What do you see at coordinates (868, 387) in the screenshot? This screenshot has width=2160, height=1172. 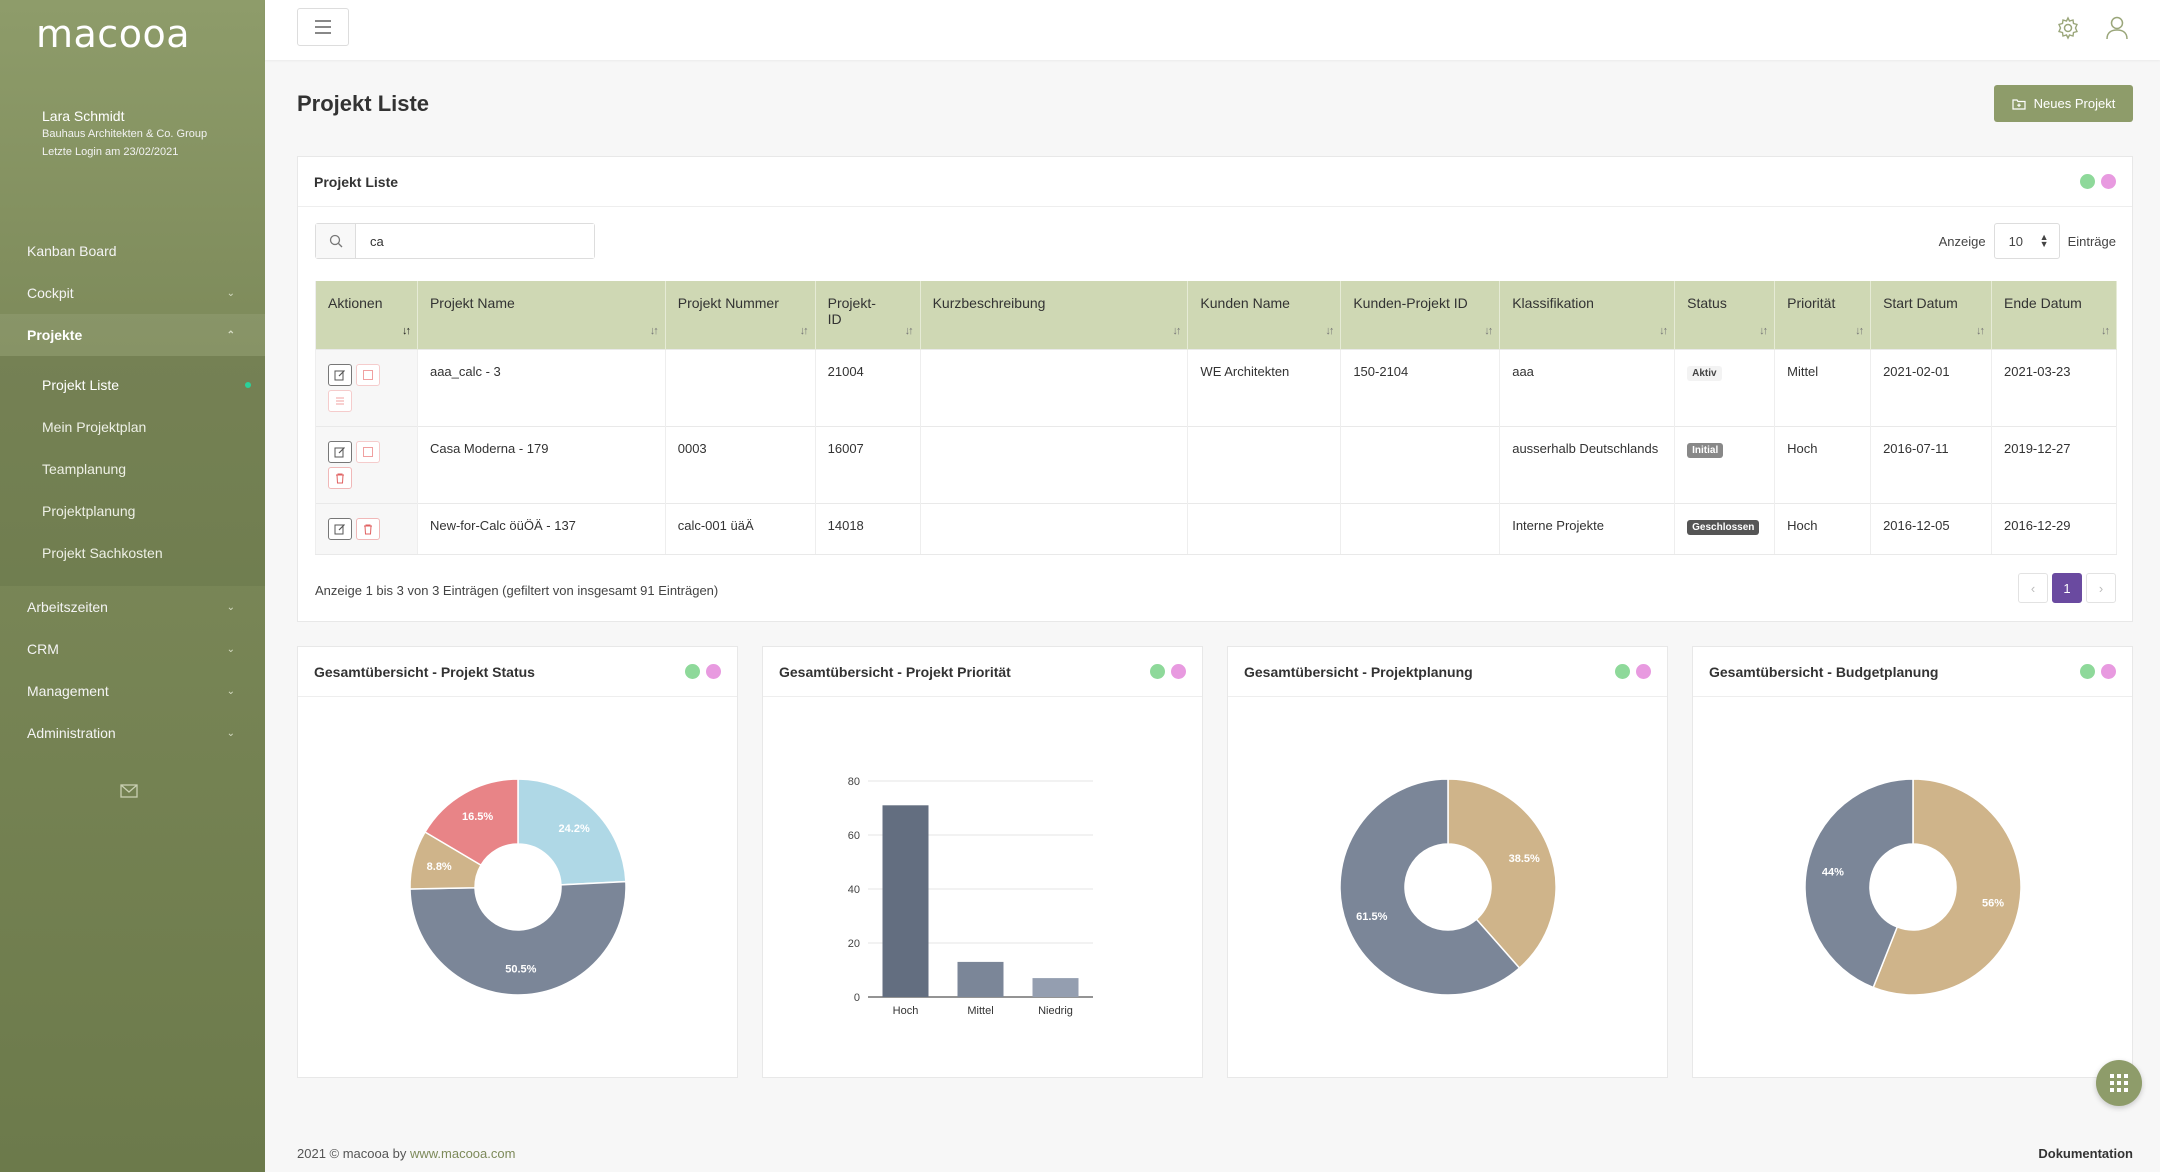 I see `cell-projekt-id: 21004` at bounding box center [868, 387].